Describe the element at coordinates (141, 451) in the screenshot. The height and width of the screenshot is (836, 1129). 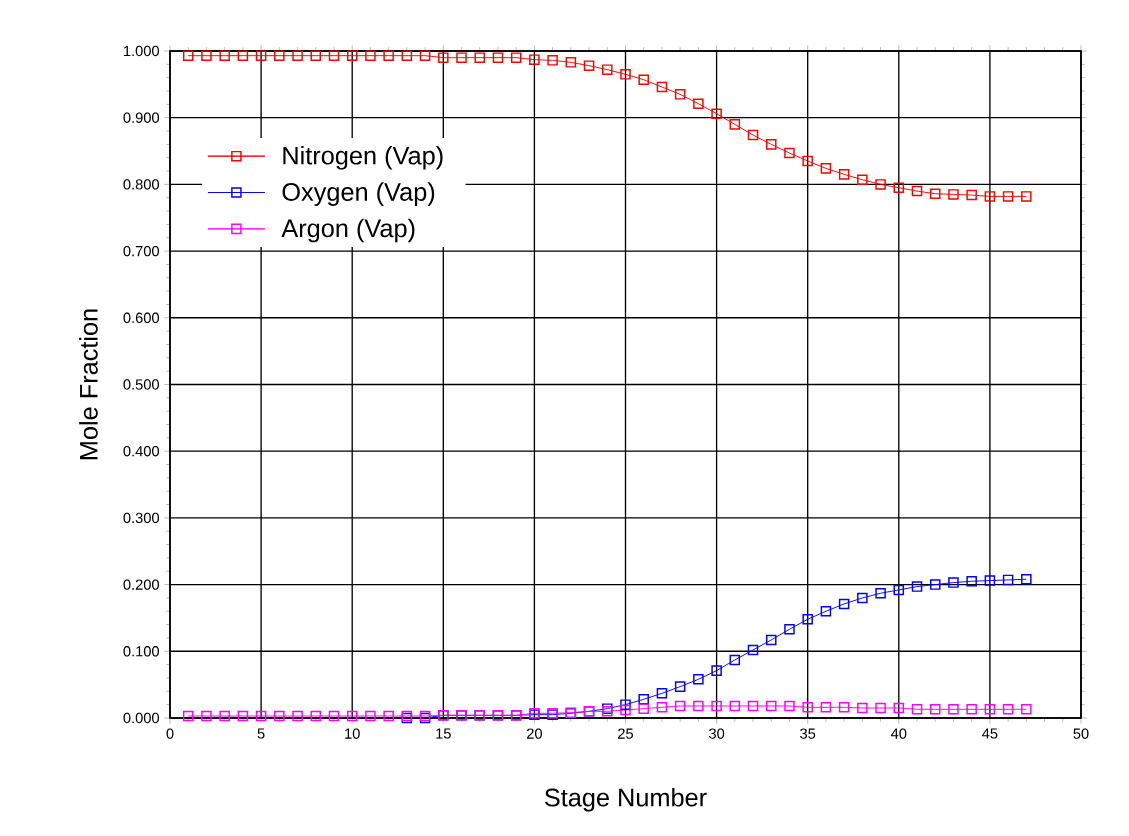
I see `y-tick-label: 0.400` at that location.